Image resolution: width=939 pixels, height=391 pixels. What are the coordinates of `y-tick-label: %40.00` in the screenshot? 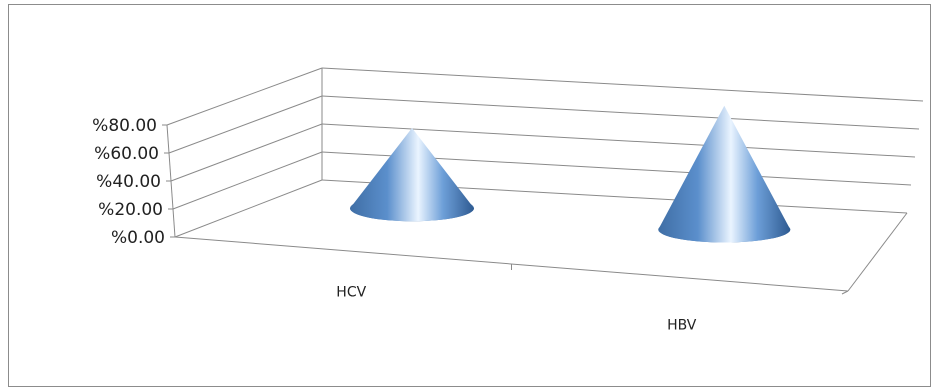 It's located at (128, 182).